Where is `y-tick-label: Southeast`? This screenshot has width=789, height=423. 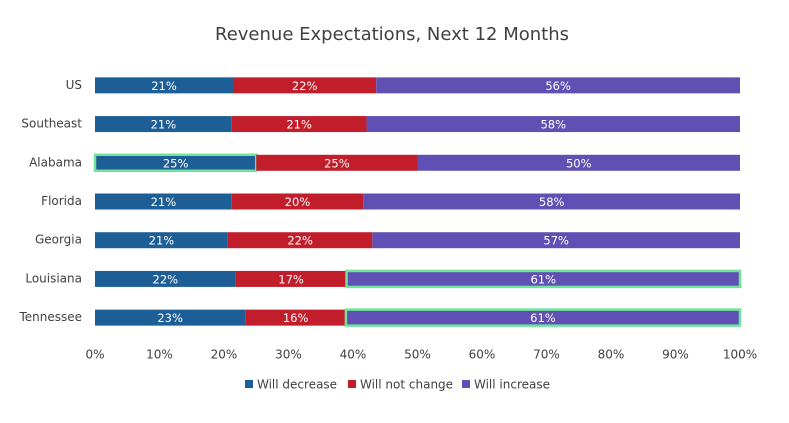 y-tick-label: Southeast is located at coordinates (51, 124).